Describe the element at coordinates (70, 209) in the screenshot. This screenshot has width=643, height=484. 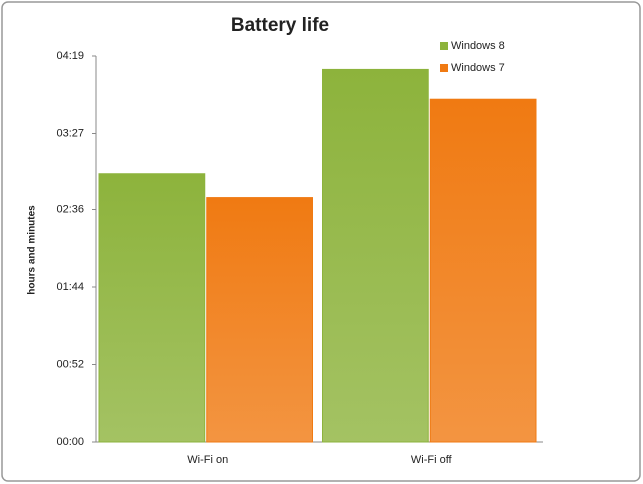
I see `y-tick-label: 02:36` at that location.